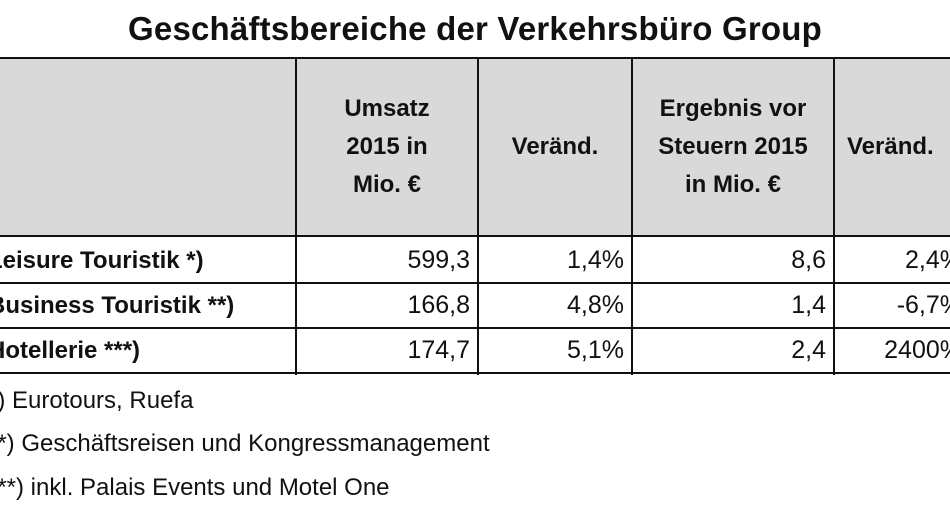  What do you see at coordinates (475, 261) in the screenshot?
I see `table-row: Leisure Touristik *) 599,3 1,4% 8,6 2,4%` at bounding box center [475, 261].